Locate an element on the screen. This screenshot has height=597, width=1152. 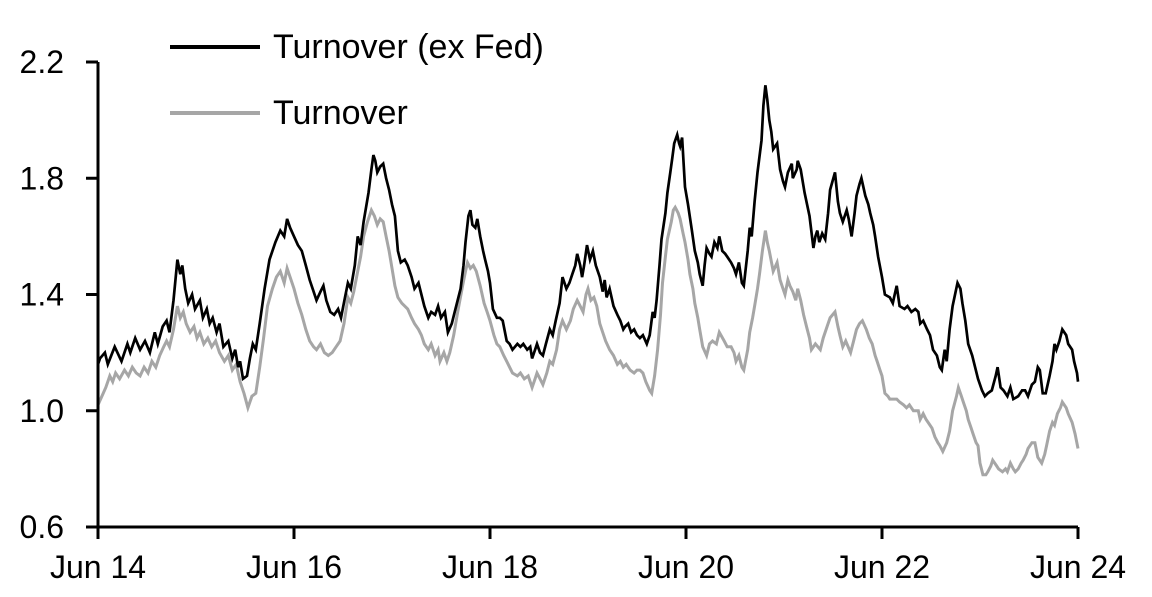
x-tick-label: Jun 16 is located at coordinates (294, 567).